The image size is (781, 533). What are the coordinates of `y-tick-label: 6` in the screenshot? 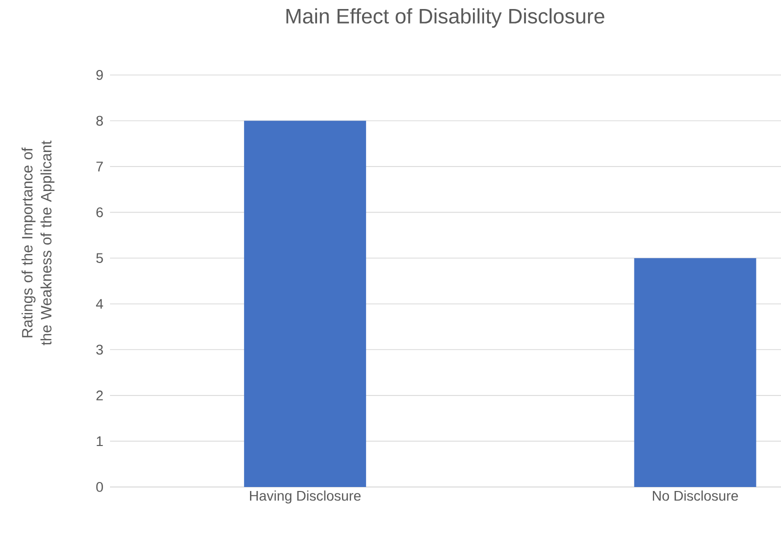 It's located at (99, 212).